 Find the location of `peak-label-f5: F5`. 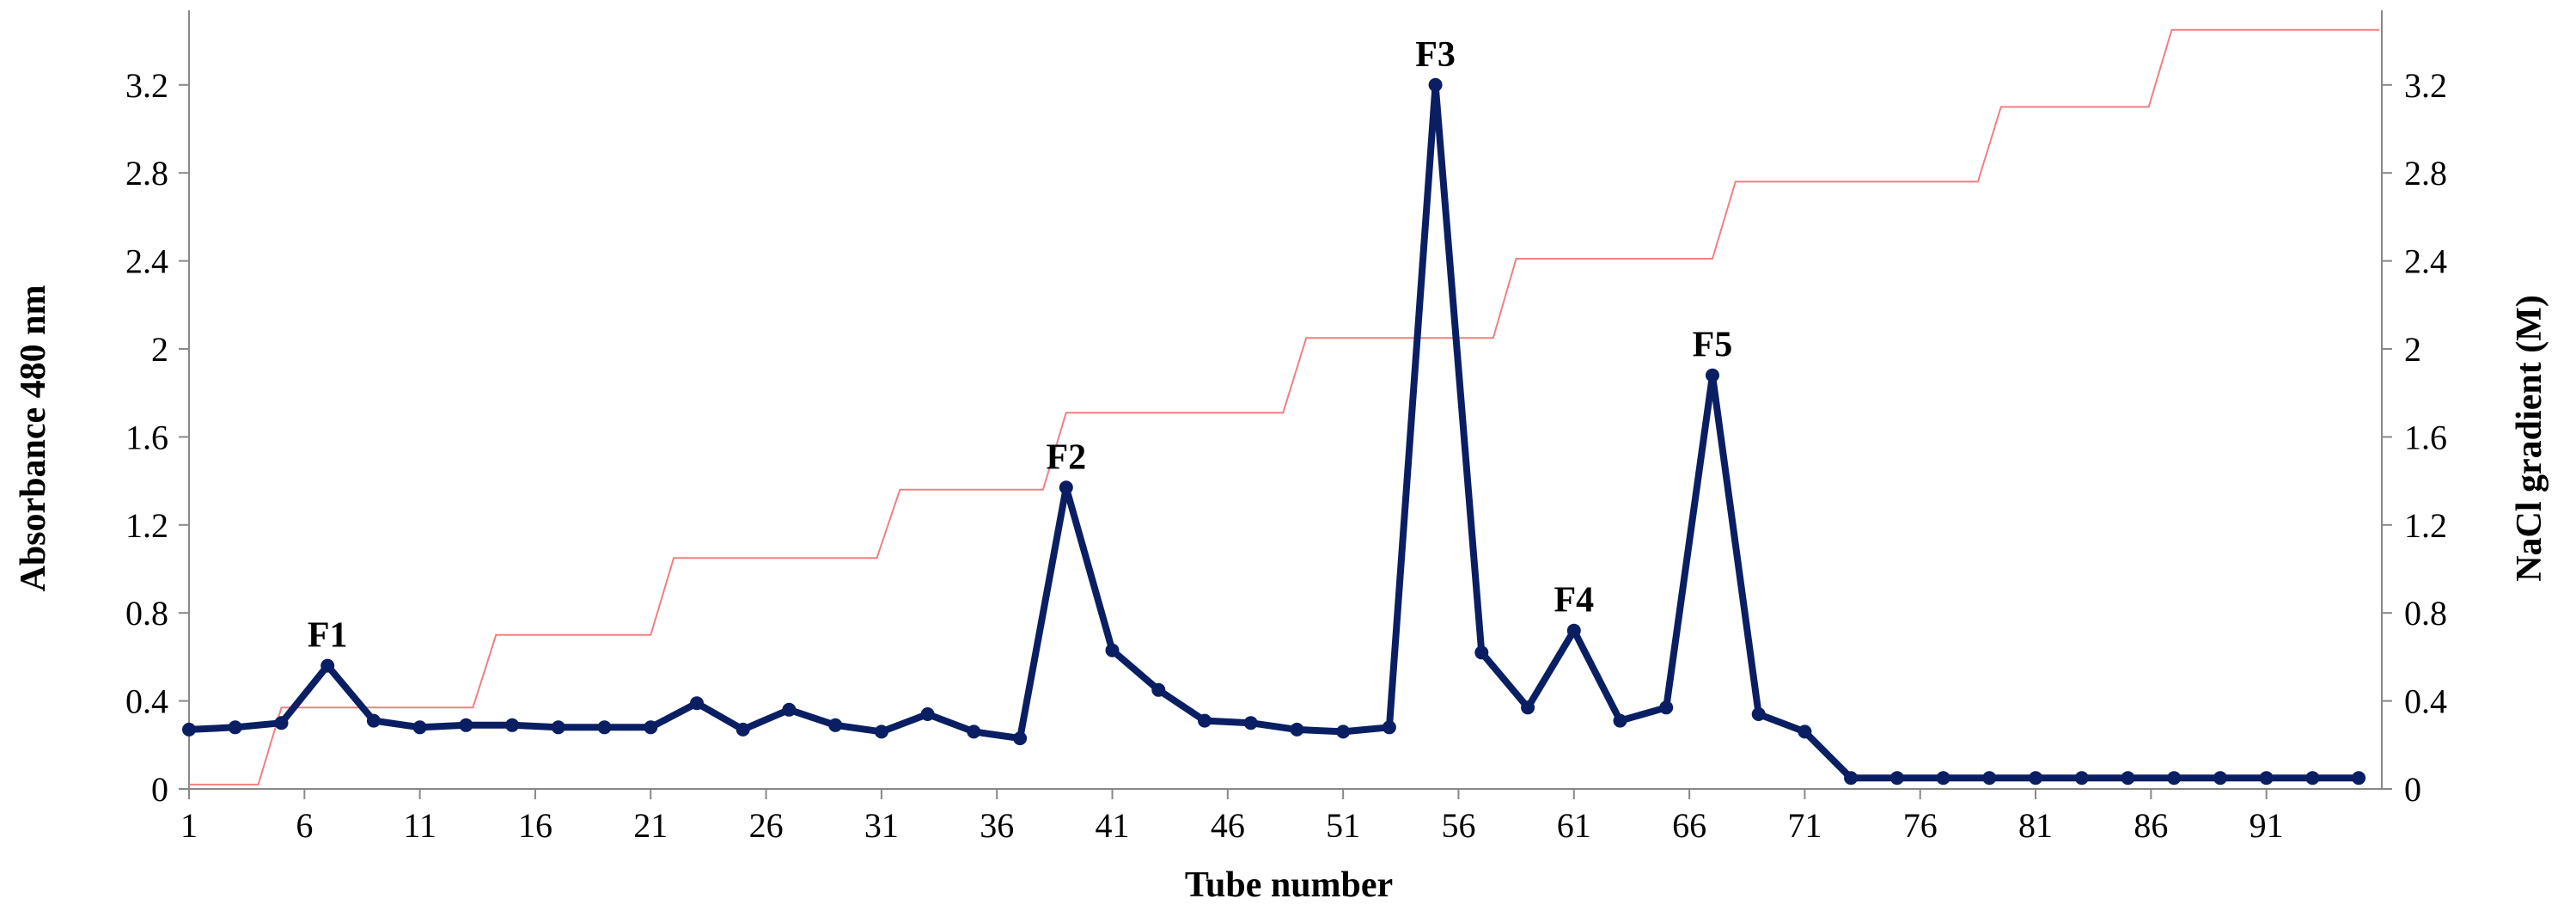

peak-label-f5: F5 is located at coordinates (1713, 345).